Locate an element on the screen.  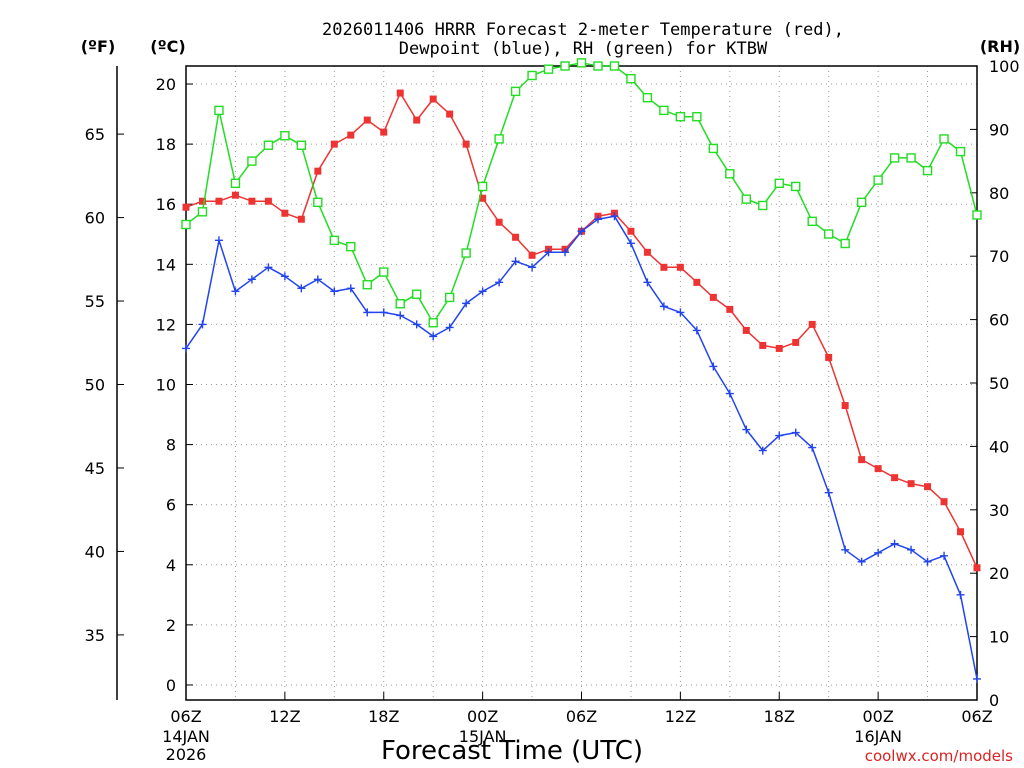
tick-label-x: 18Z is located at coordinates (779, 716).